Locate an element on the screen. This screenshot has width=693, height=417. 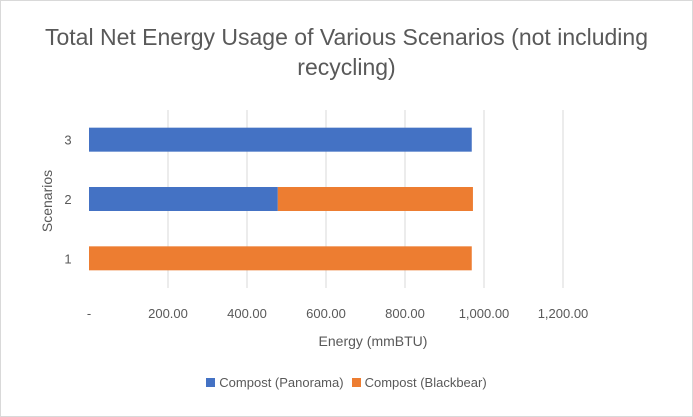
legend-label: Compost (Blackbear) is located at coordinates (425, 382).